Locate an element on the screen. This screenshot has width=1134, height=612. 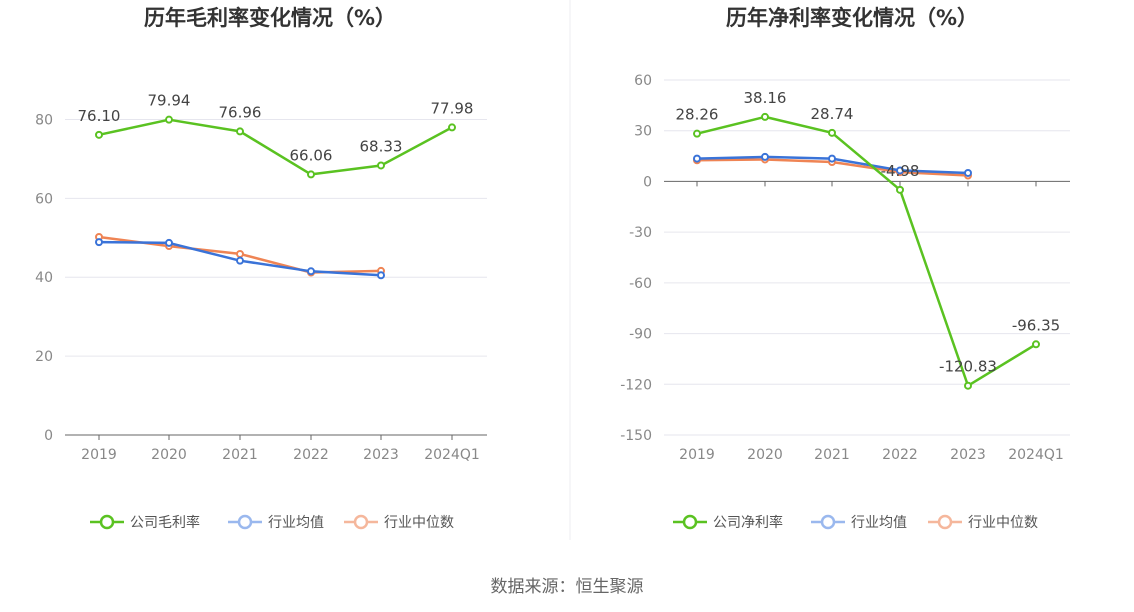
y-tick-label: -90 is located at coordinates (640, 335).